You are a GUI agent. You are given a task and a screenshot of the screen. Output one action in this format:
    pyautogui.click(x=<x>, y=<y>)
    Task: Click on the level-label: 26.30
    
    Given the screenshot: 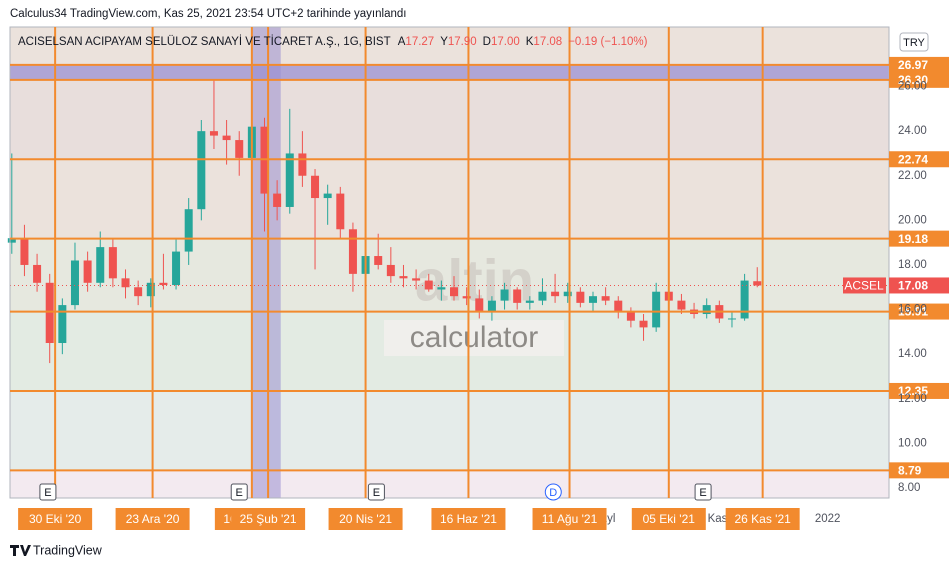 What is the action you would take?
    pyautogui.click(x=913, y=80)
    